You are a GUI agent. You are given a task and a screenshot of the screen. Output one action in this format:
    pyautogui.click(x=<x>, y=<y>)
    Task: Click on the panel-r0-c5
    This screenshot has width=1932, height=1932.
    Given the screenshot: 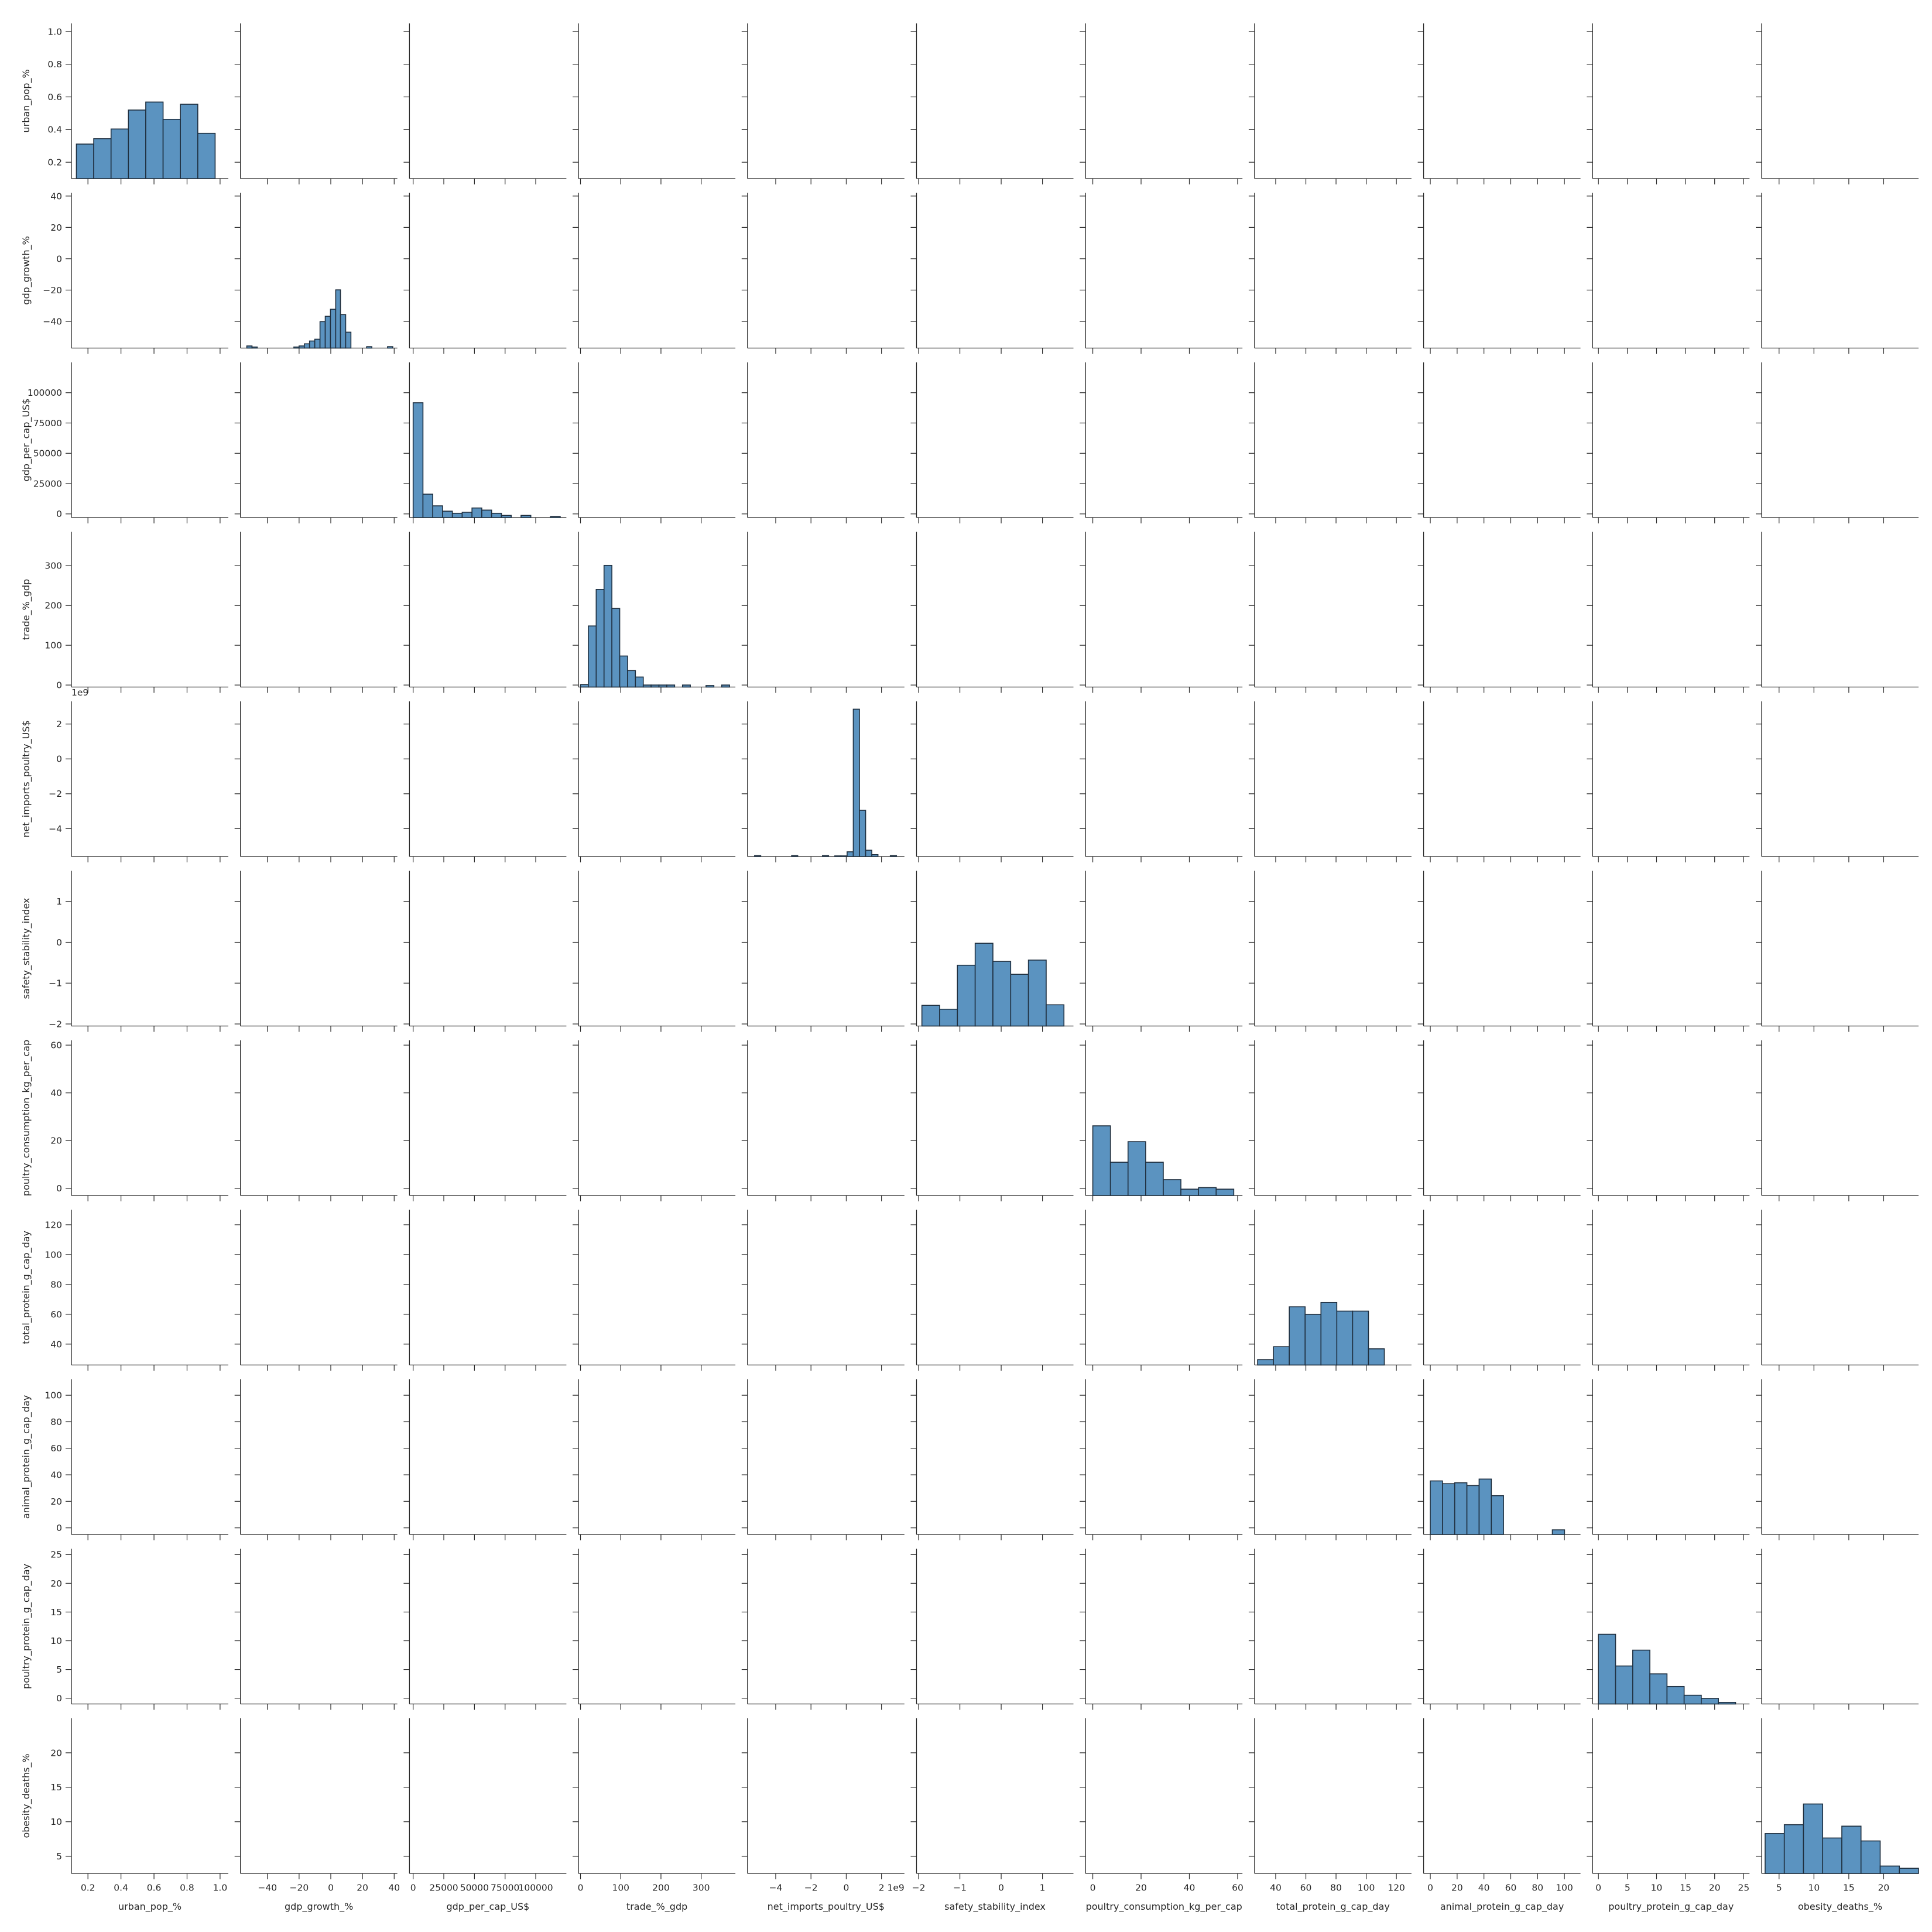 What is the action you would take?
    pyautogui.click(x=992, y=103)
    